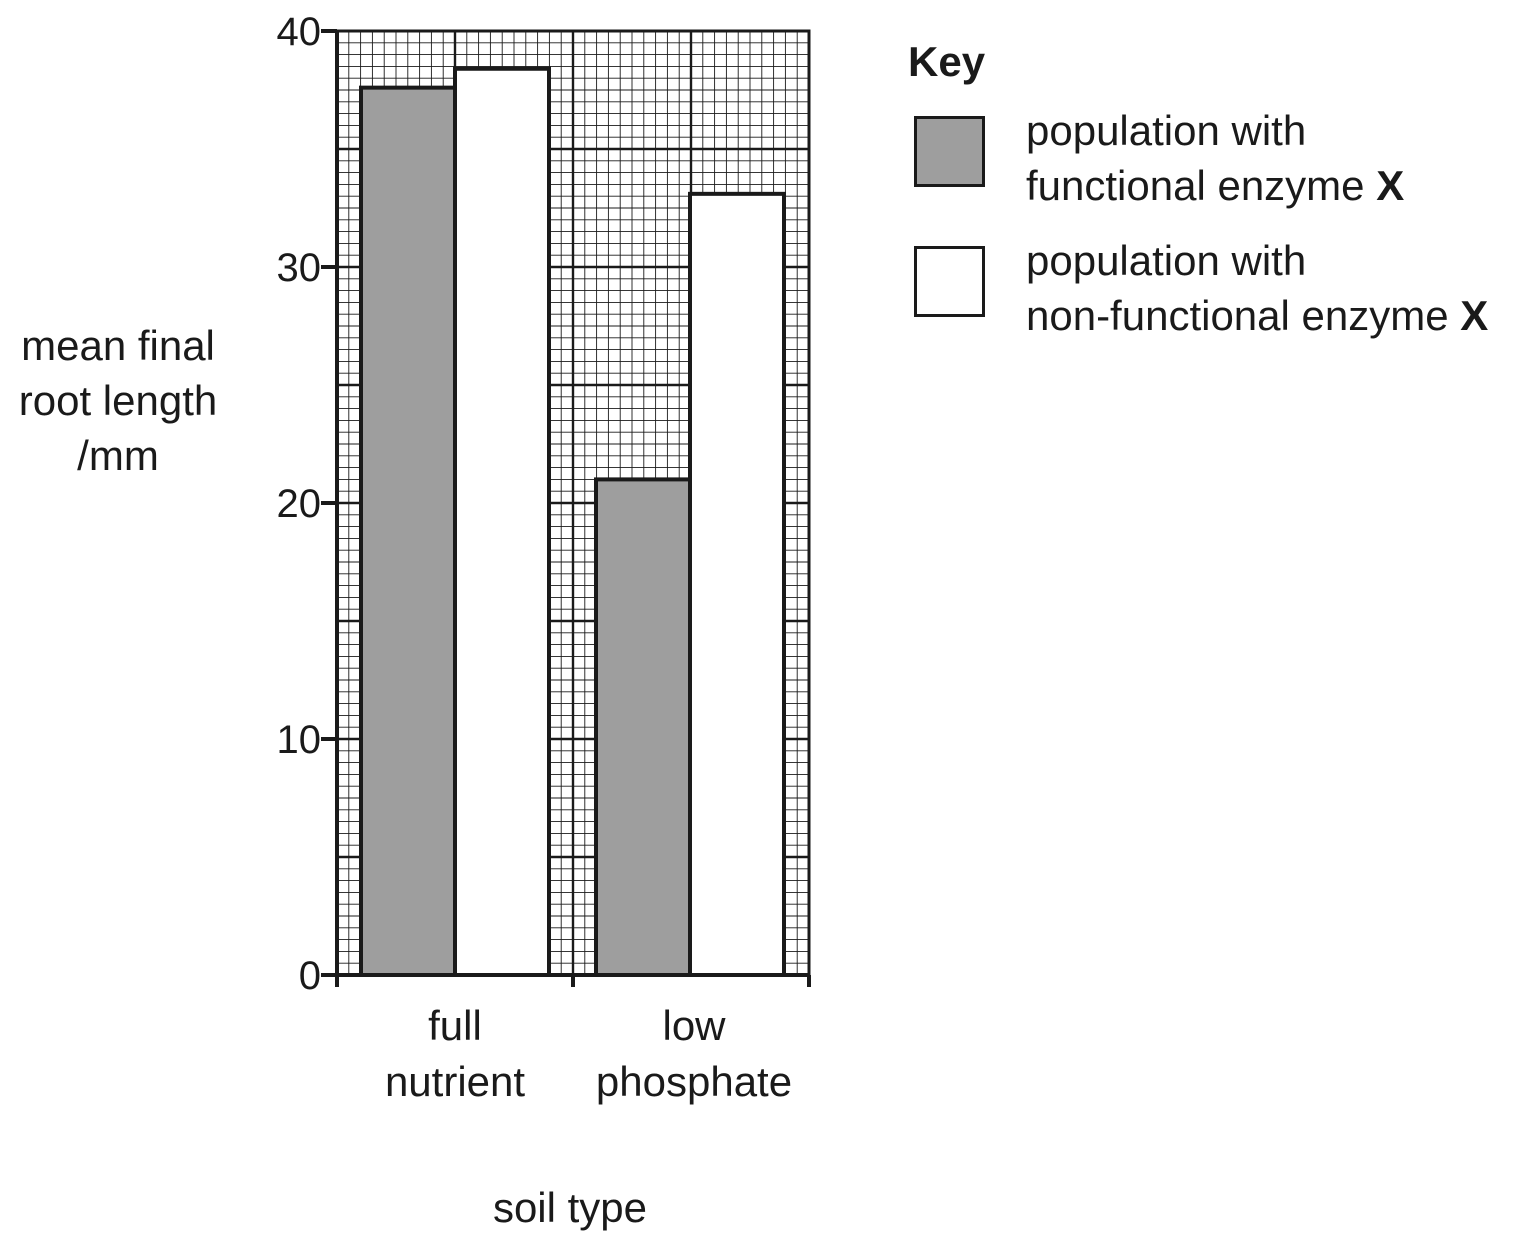 This screenshot has width=1540, height=1245. What do you see at coordinates (694, 1081) in the screenshot?
I see `category-label-line: phosphate` at bounding box center [694, 1081].